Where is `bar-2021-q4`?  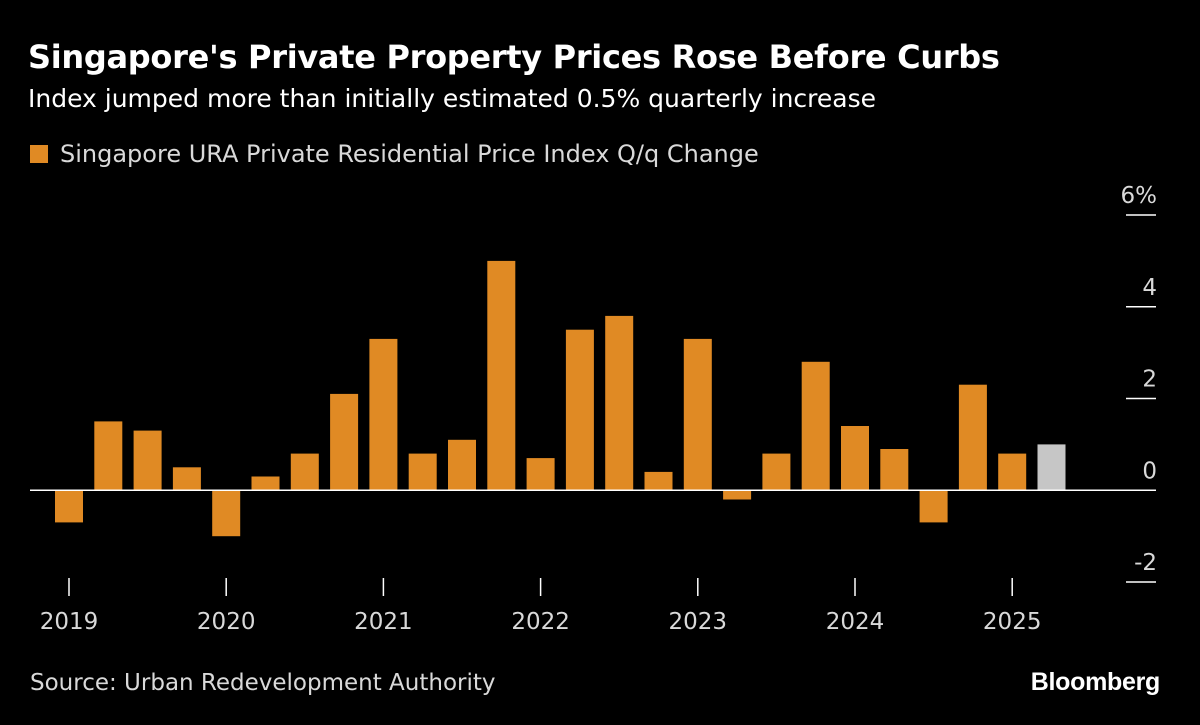 bar-2021-q4 is located at coordinates (501, 375).